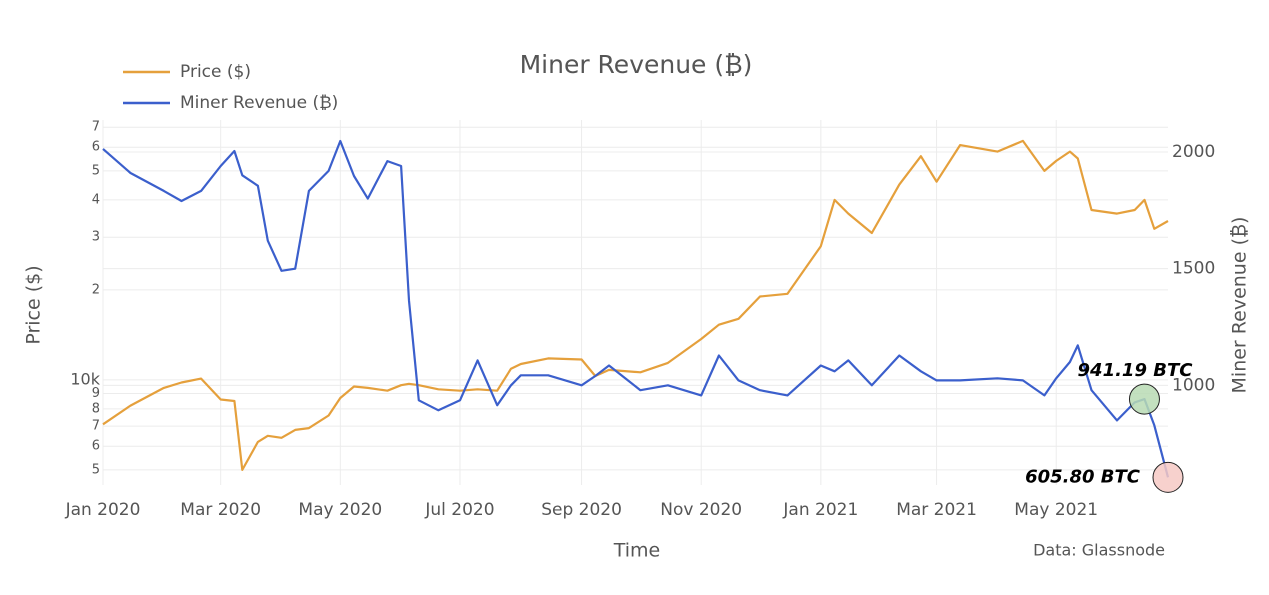 This screenshot has height=595, width=1269. What do you see at coordinates (701, 510) in the screenshot?
I see `x-tick-label: Nov 2020` at bounding box center [701, 510].